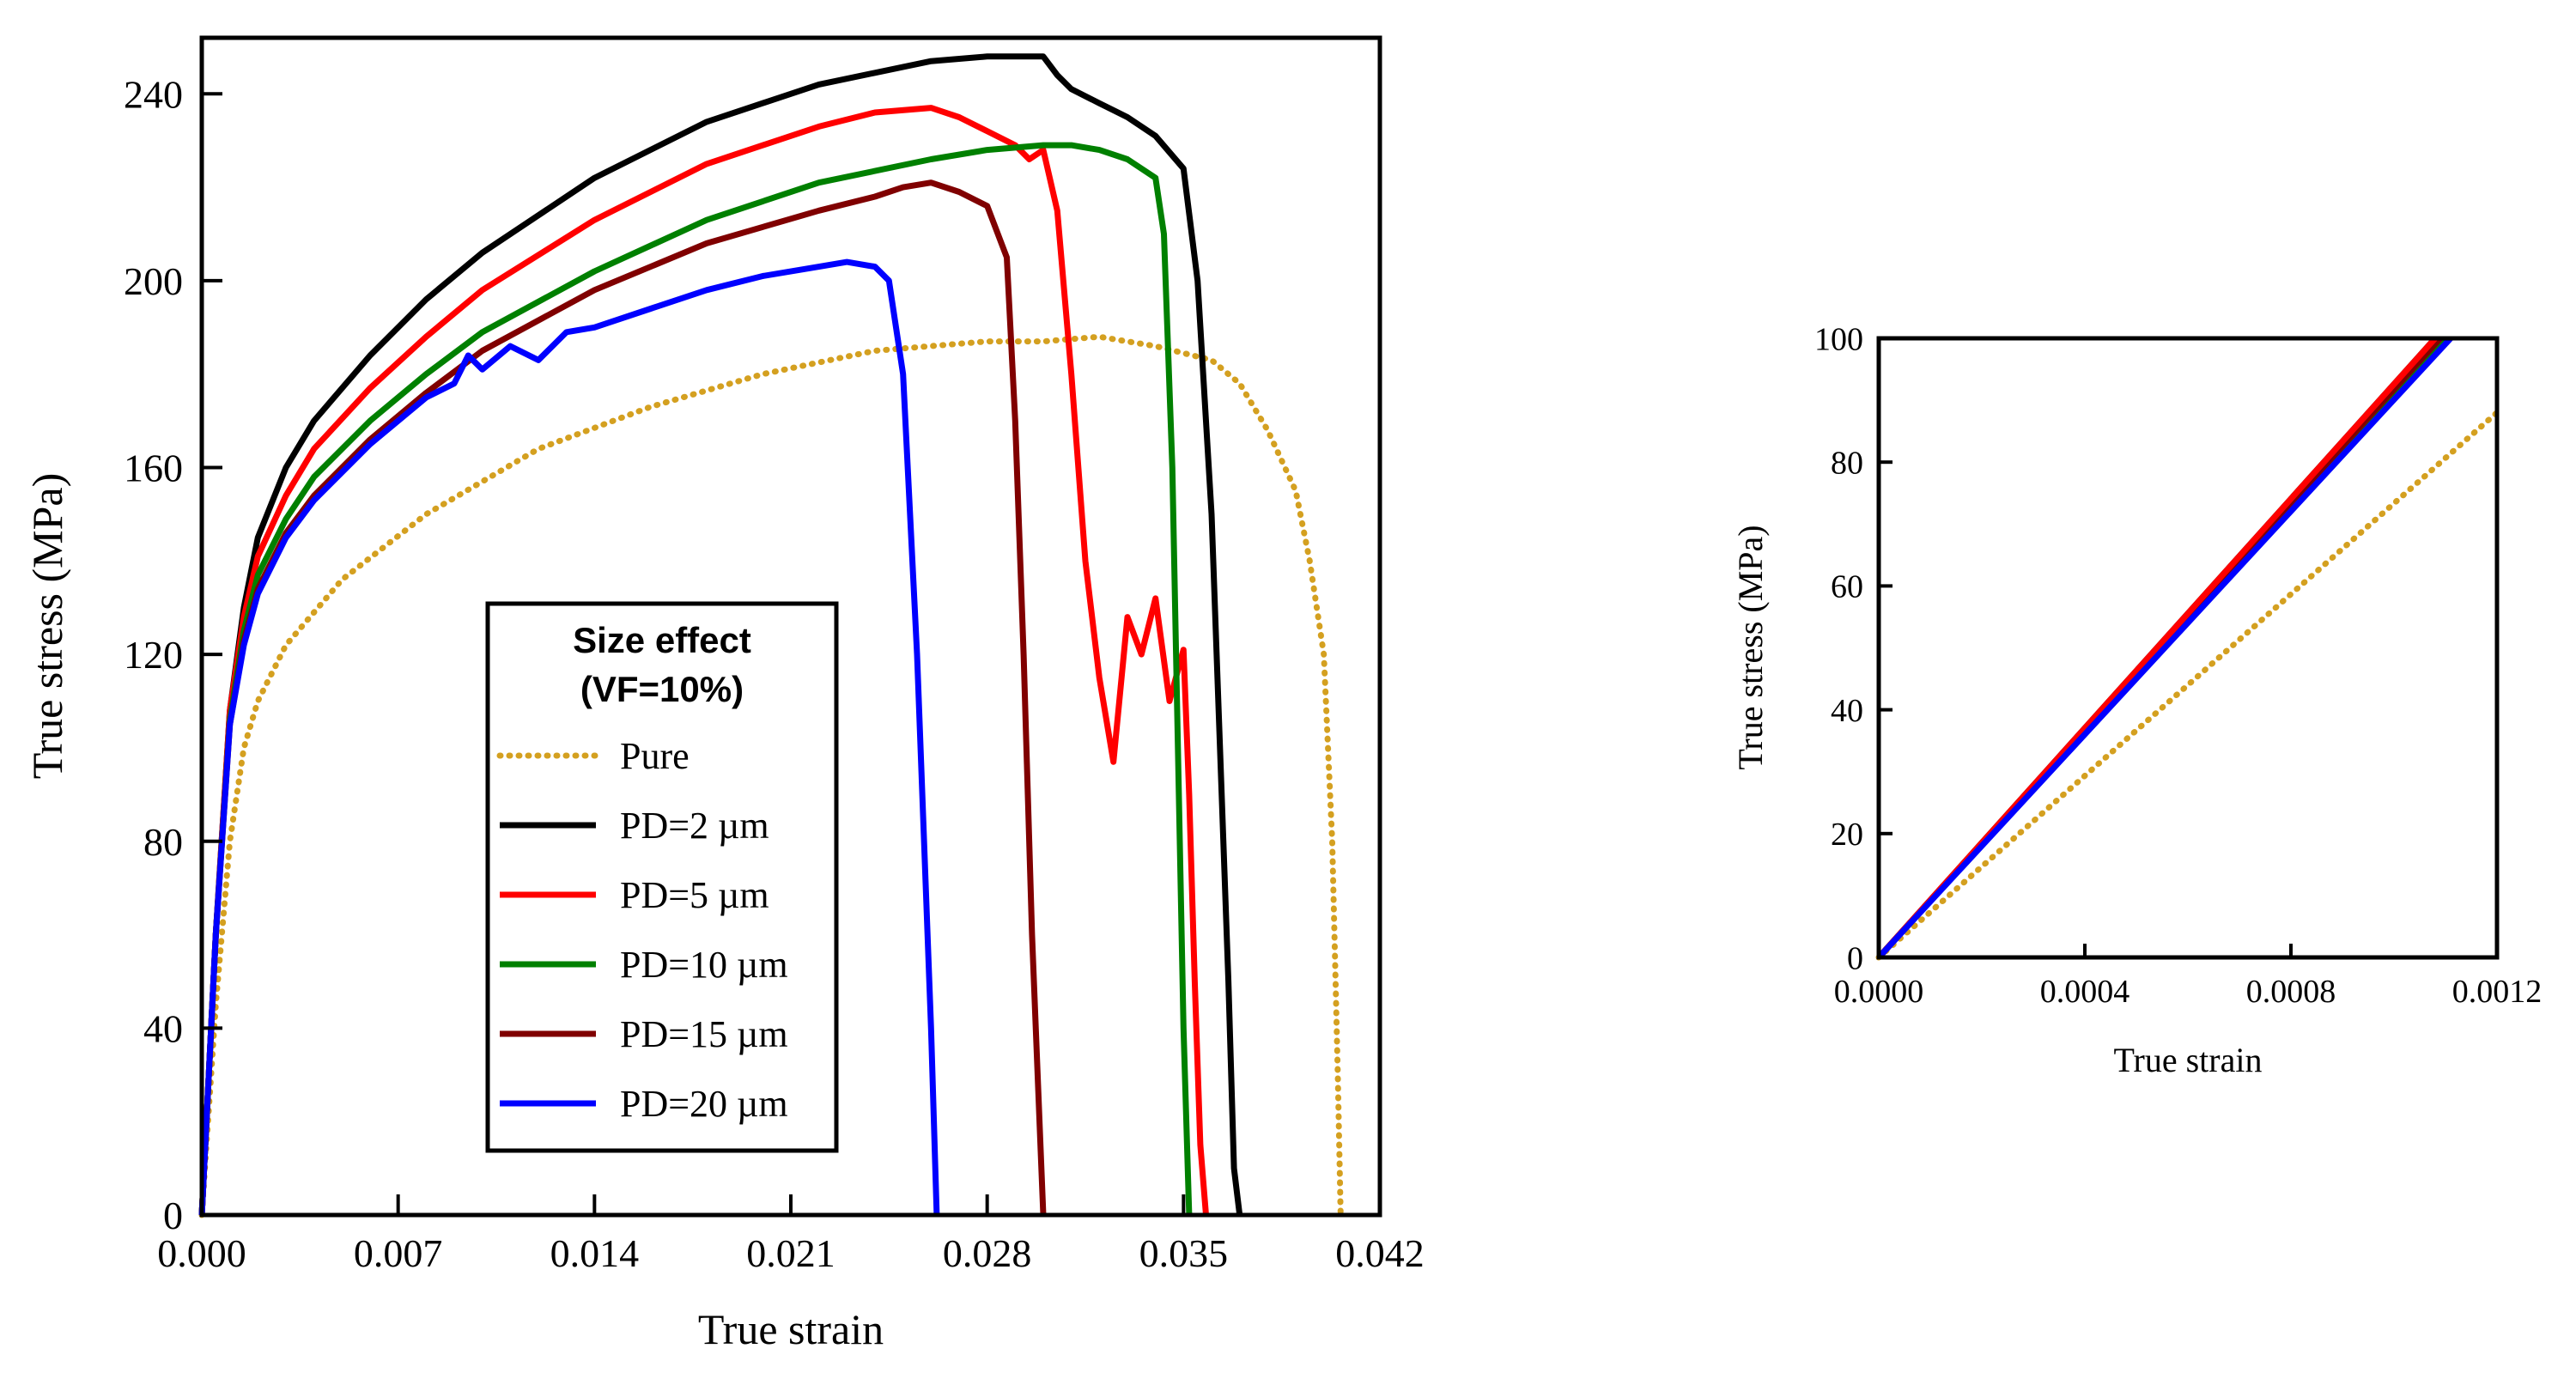 Image resolution: width=2576 pixels, height=1373 pixels. What do you see at coordinates (153, 281) in the screenshot?
I see `main-y-tick-label: 200` at bounding box center [153, 281].